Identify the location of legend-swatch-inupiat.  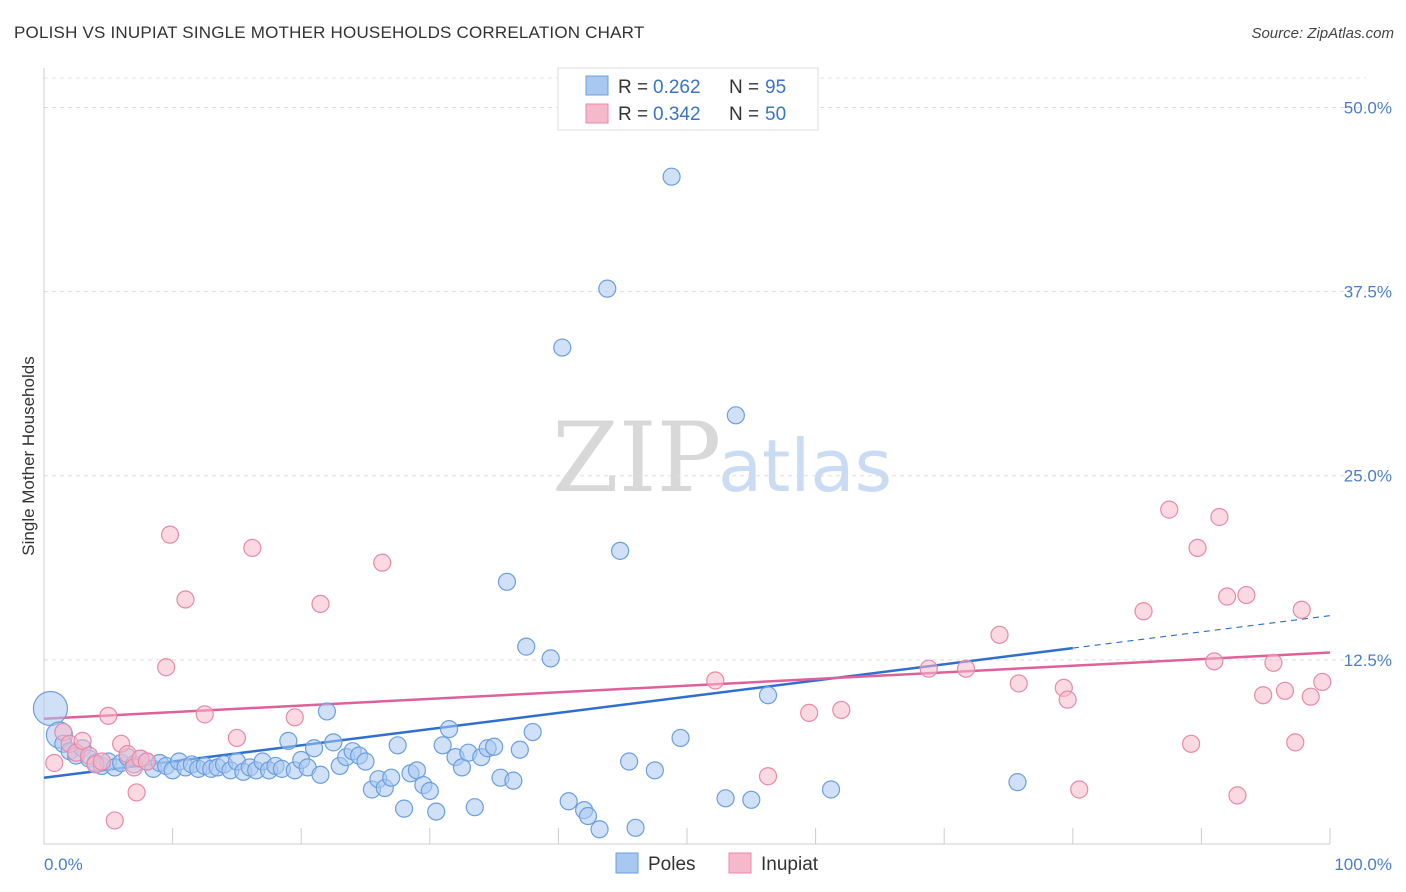
(597, 113).